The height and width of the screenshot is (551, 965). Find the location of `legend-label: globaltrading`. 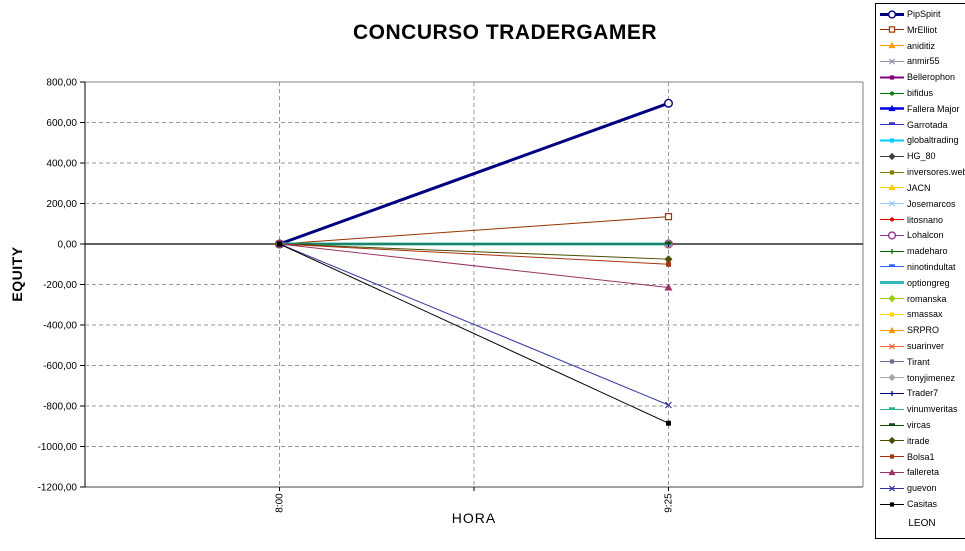

legend-label: globaltrading is located at coordinates (933, 140).